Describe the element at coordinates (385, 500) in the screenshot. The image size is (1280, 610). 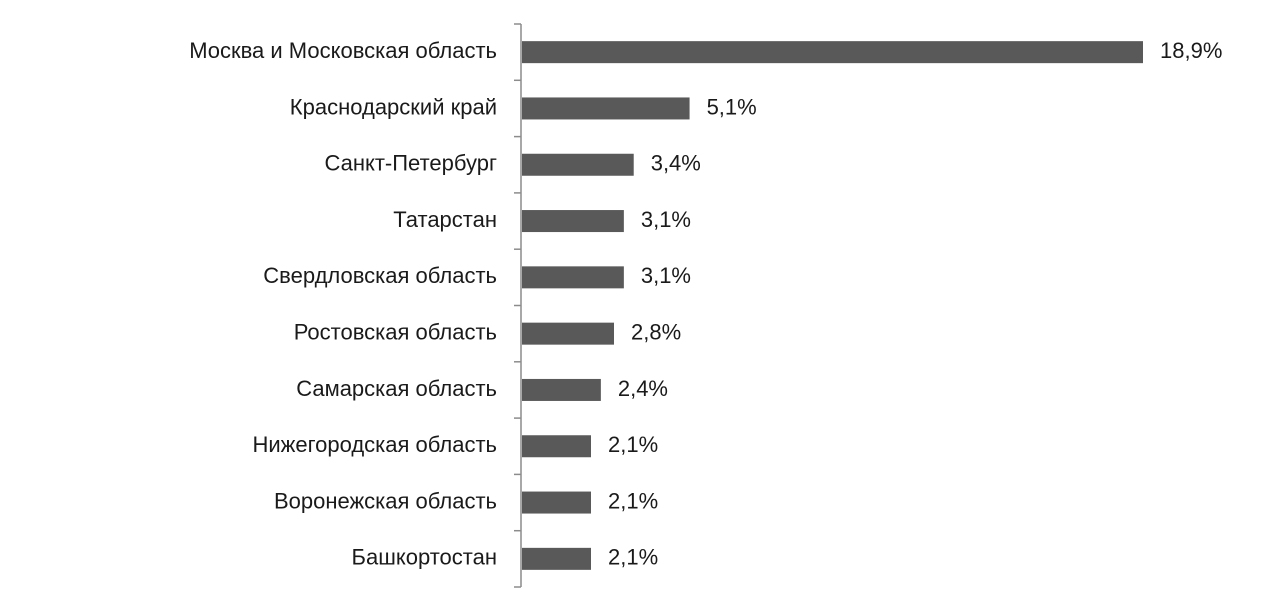
I see `category-label: Воронежская область` at that location.